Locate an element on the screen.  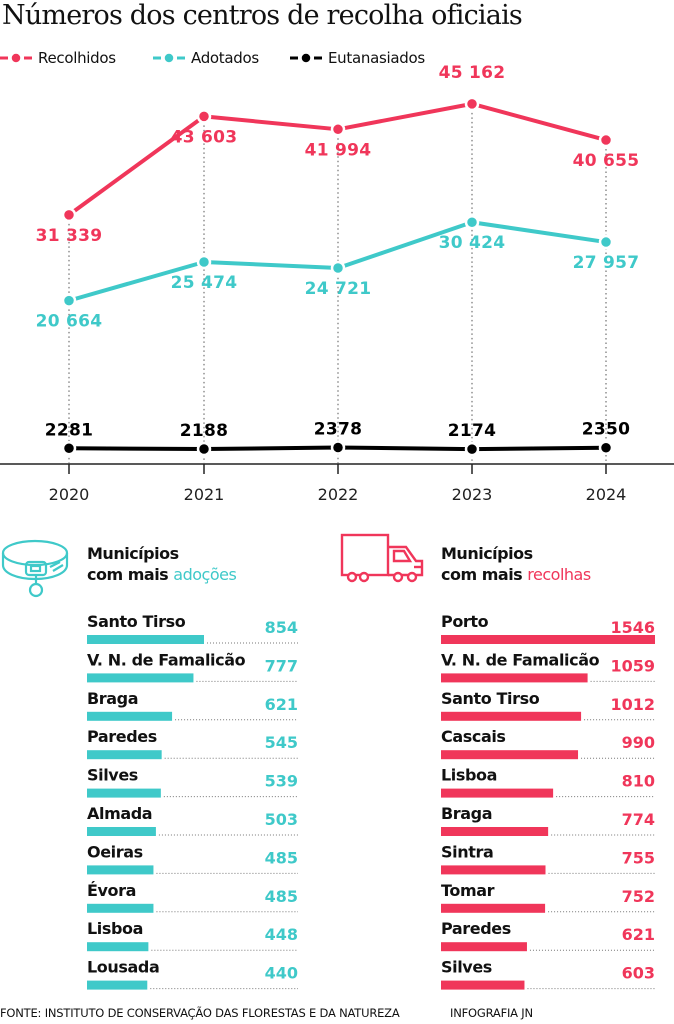
data-label: 40 655 is located at coordinates (606, 161).